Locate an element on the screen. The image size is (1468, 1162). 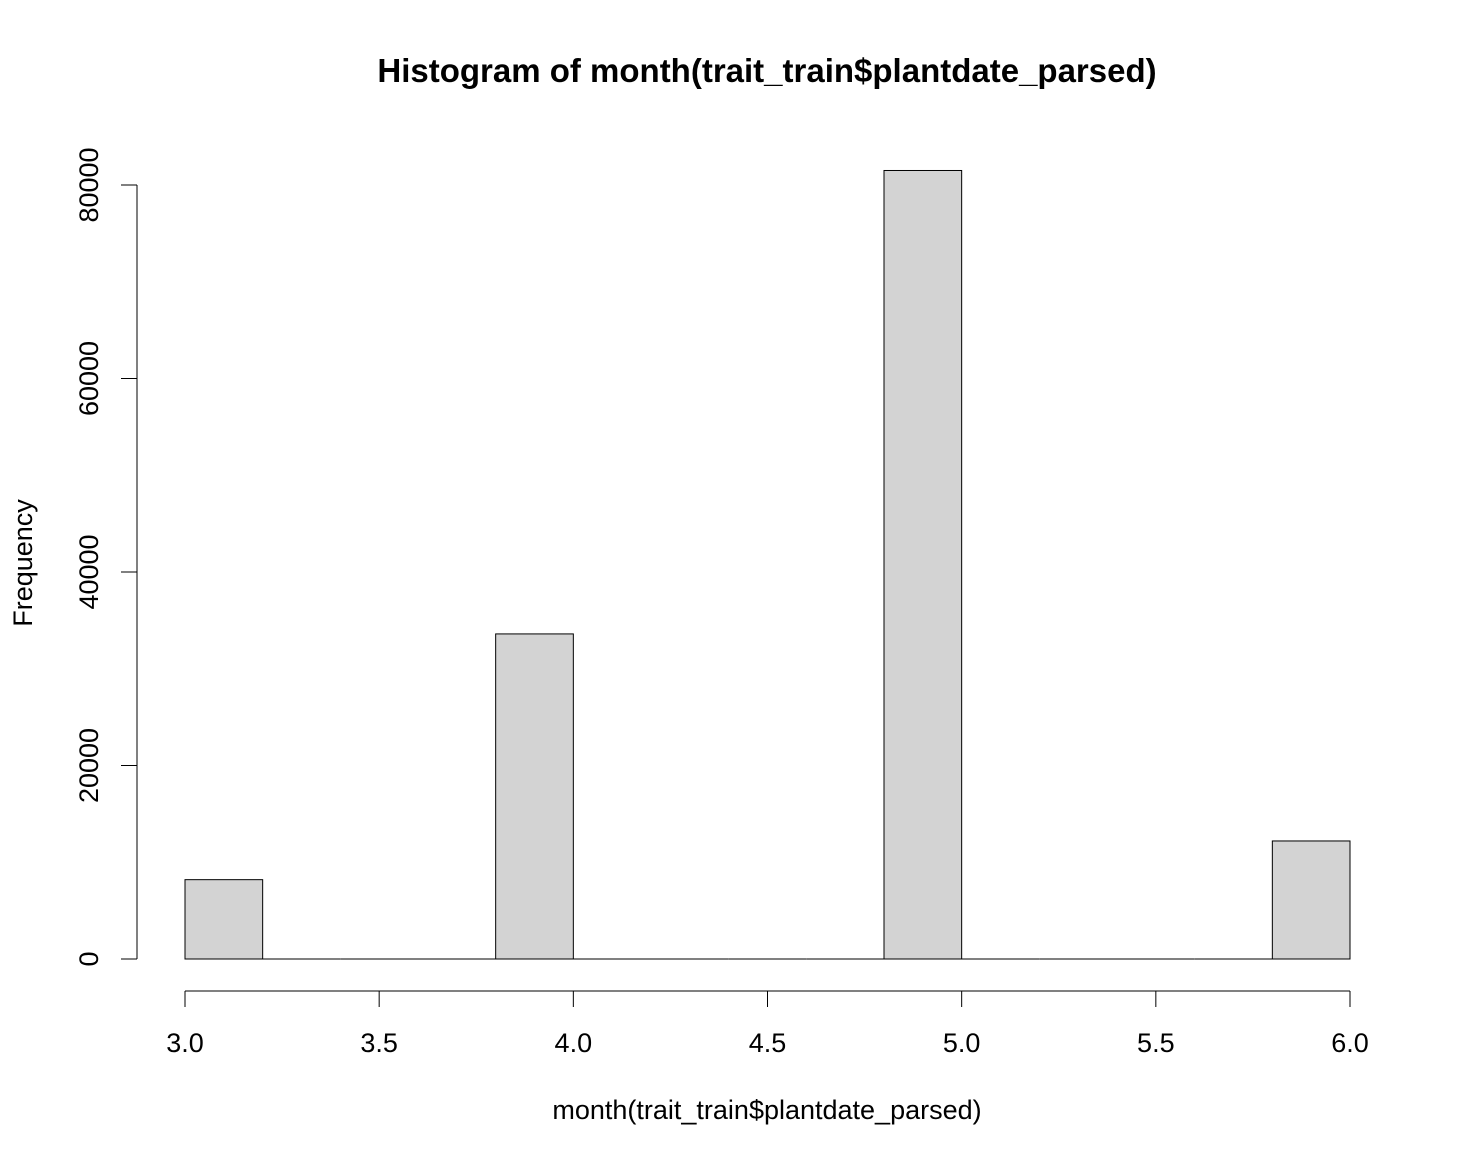
y-tick-label: 40000 is located at coordinates (89, 571).